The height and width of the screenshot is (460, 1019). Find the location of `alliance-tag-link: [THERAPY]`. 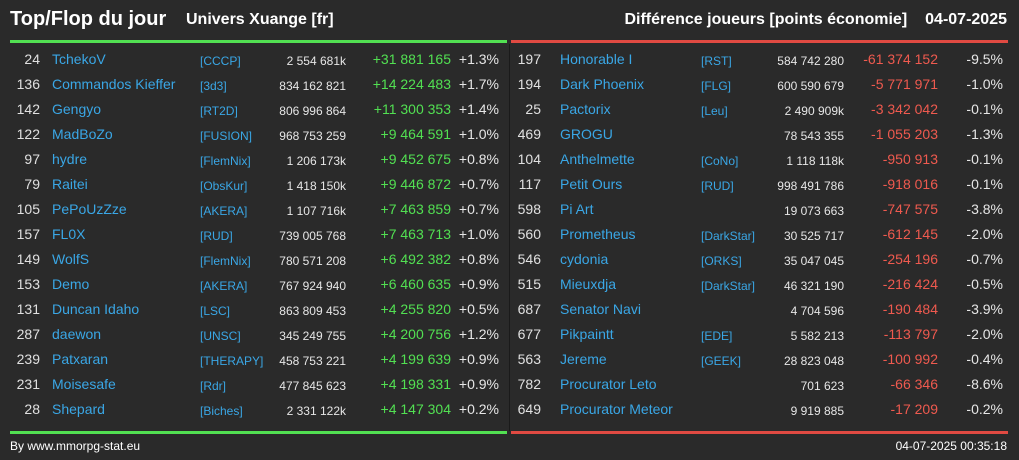

alliance-tag-link: [THERAPY] is located at coordinates (232, 361).